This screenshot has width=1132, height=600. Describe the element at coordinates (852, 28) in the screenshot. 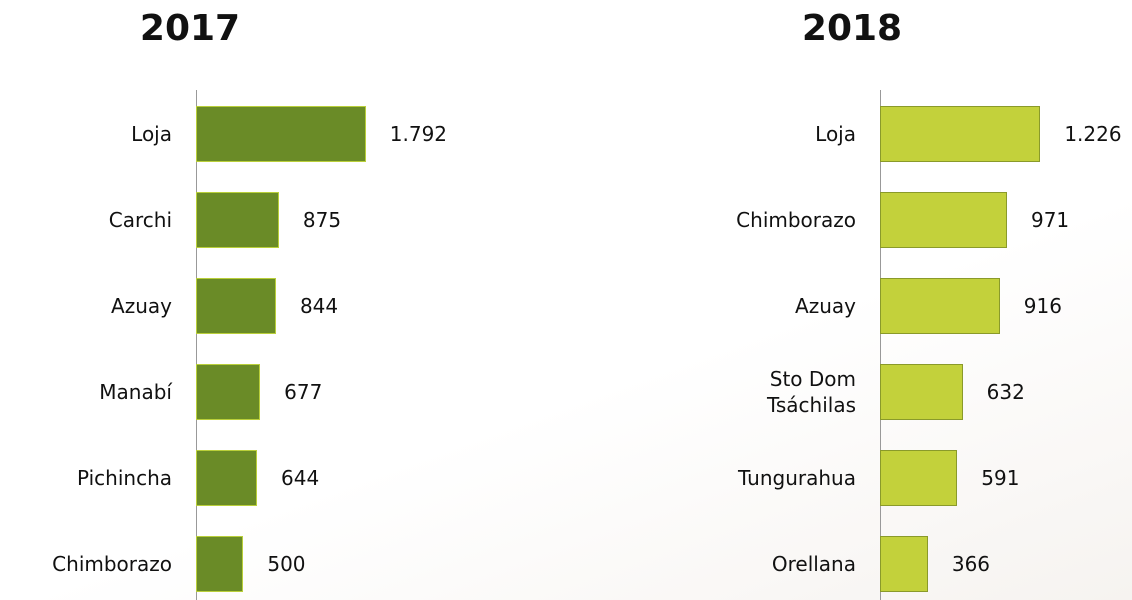

I see `chart-title: 2018` at that location.